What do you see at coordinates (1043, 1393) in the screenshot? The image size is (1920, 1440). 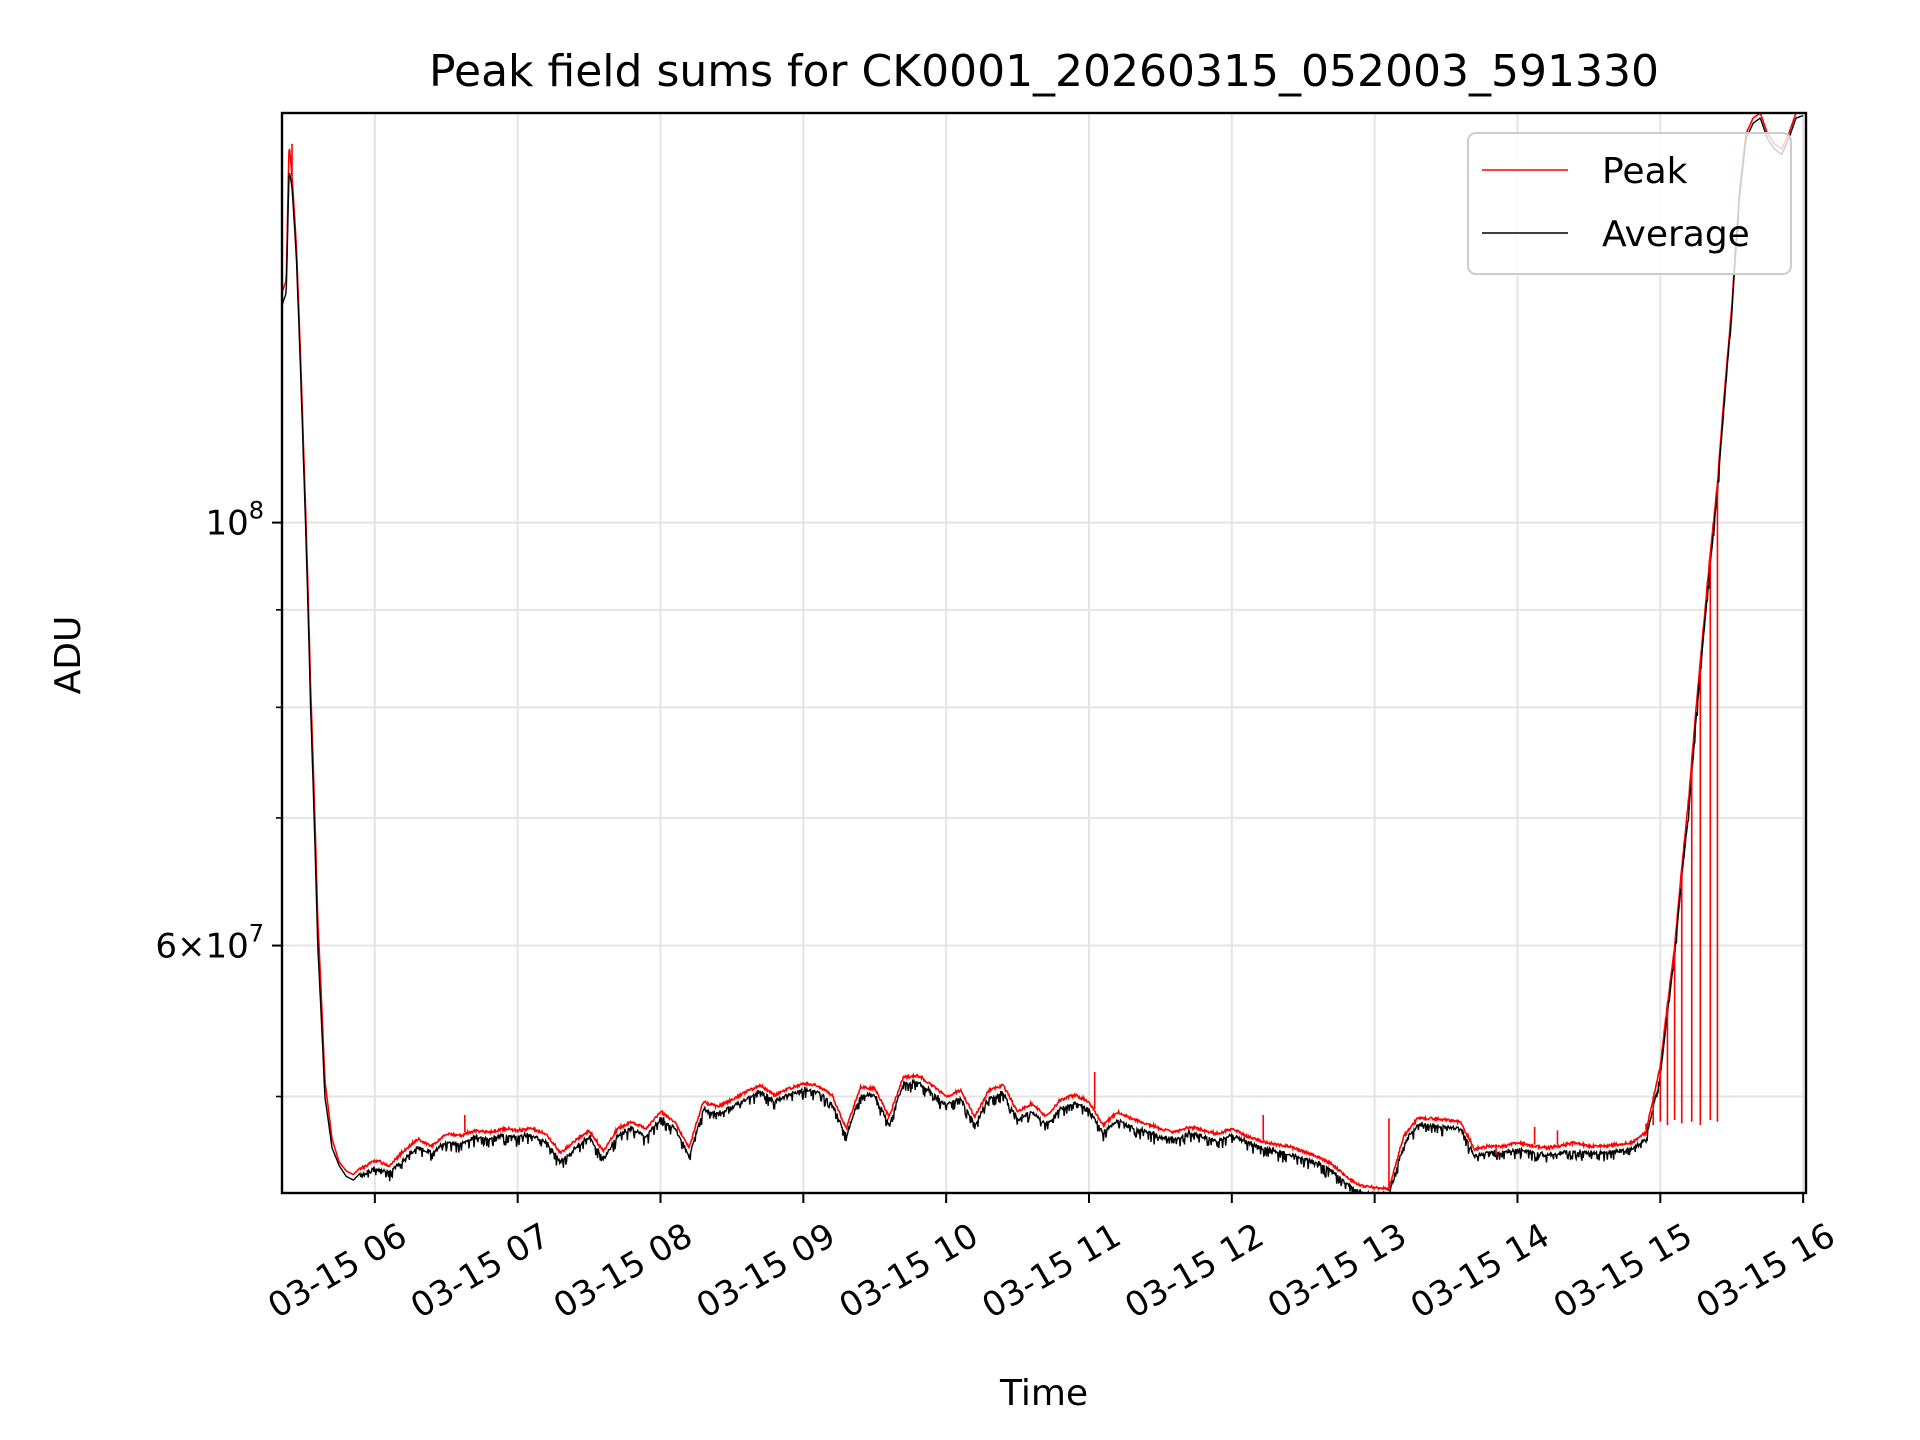 I see `x-axis-label: Time` at bounding box center [1043, 1393].